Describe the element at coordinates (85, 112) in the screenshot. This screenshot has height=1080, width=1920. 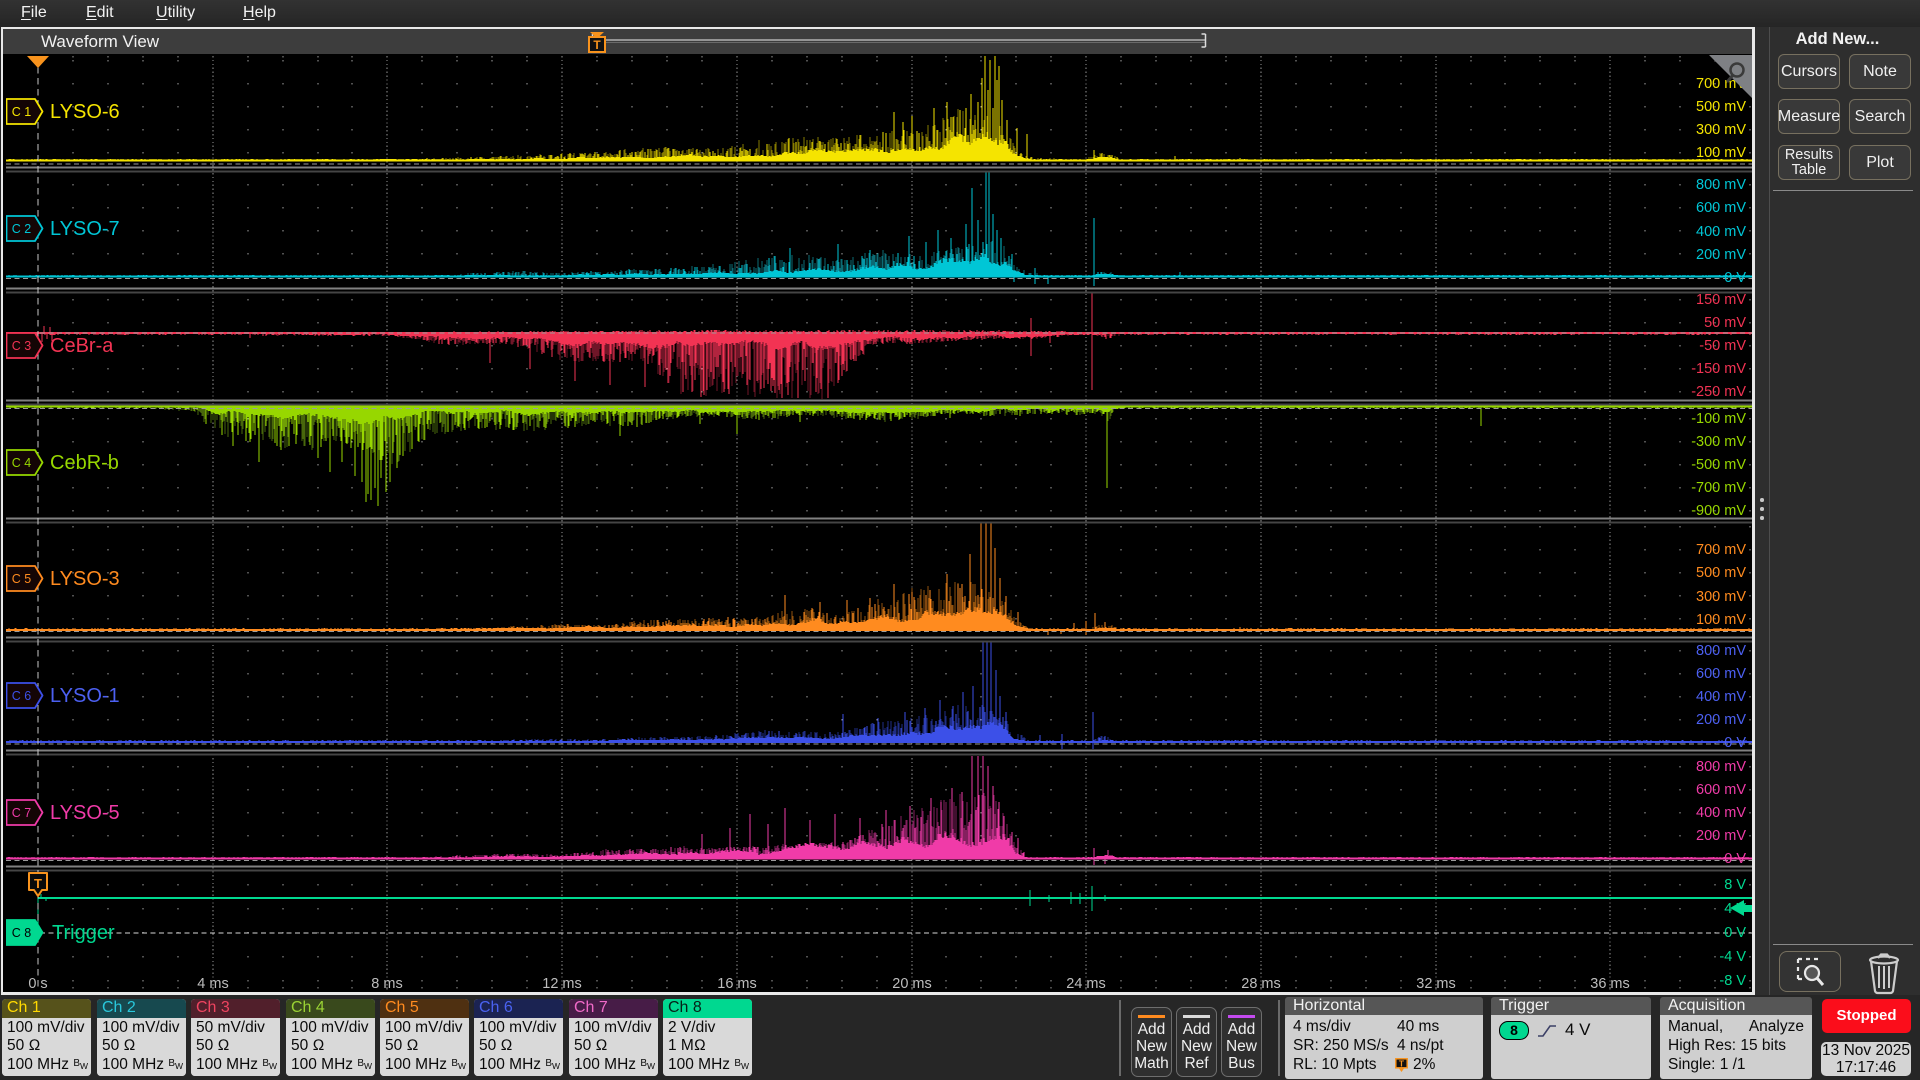
I see `svg-text: LYSO-6` at that location.